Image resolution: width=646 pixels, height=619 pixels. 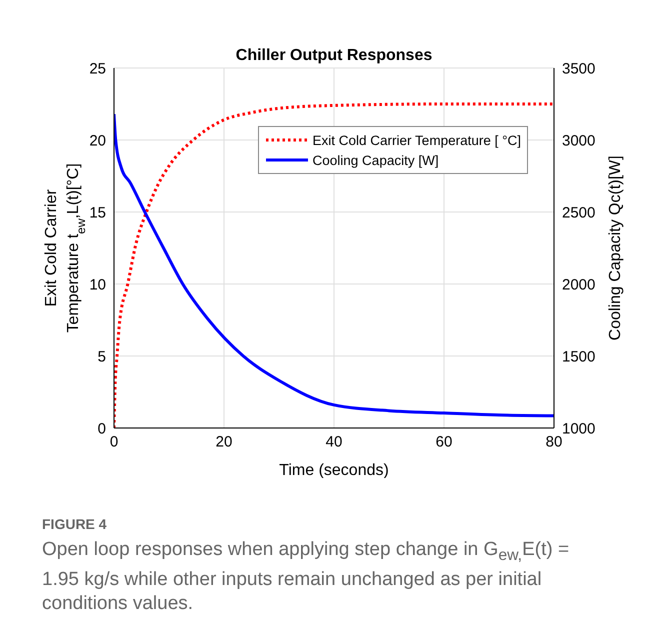 What do you see at coordinates (375, 160) in the screenshot?
I see `legend-label: Cooling Capacity [W]` at bounding box center [375, 160].